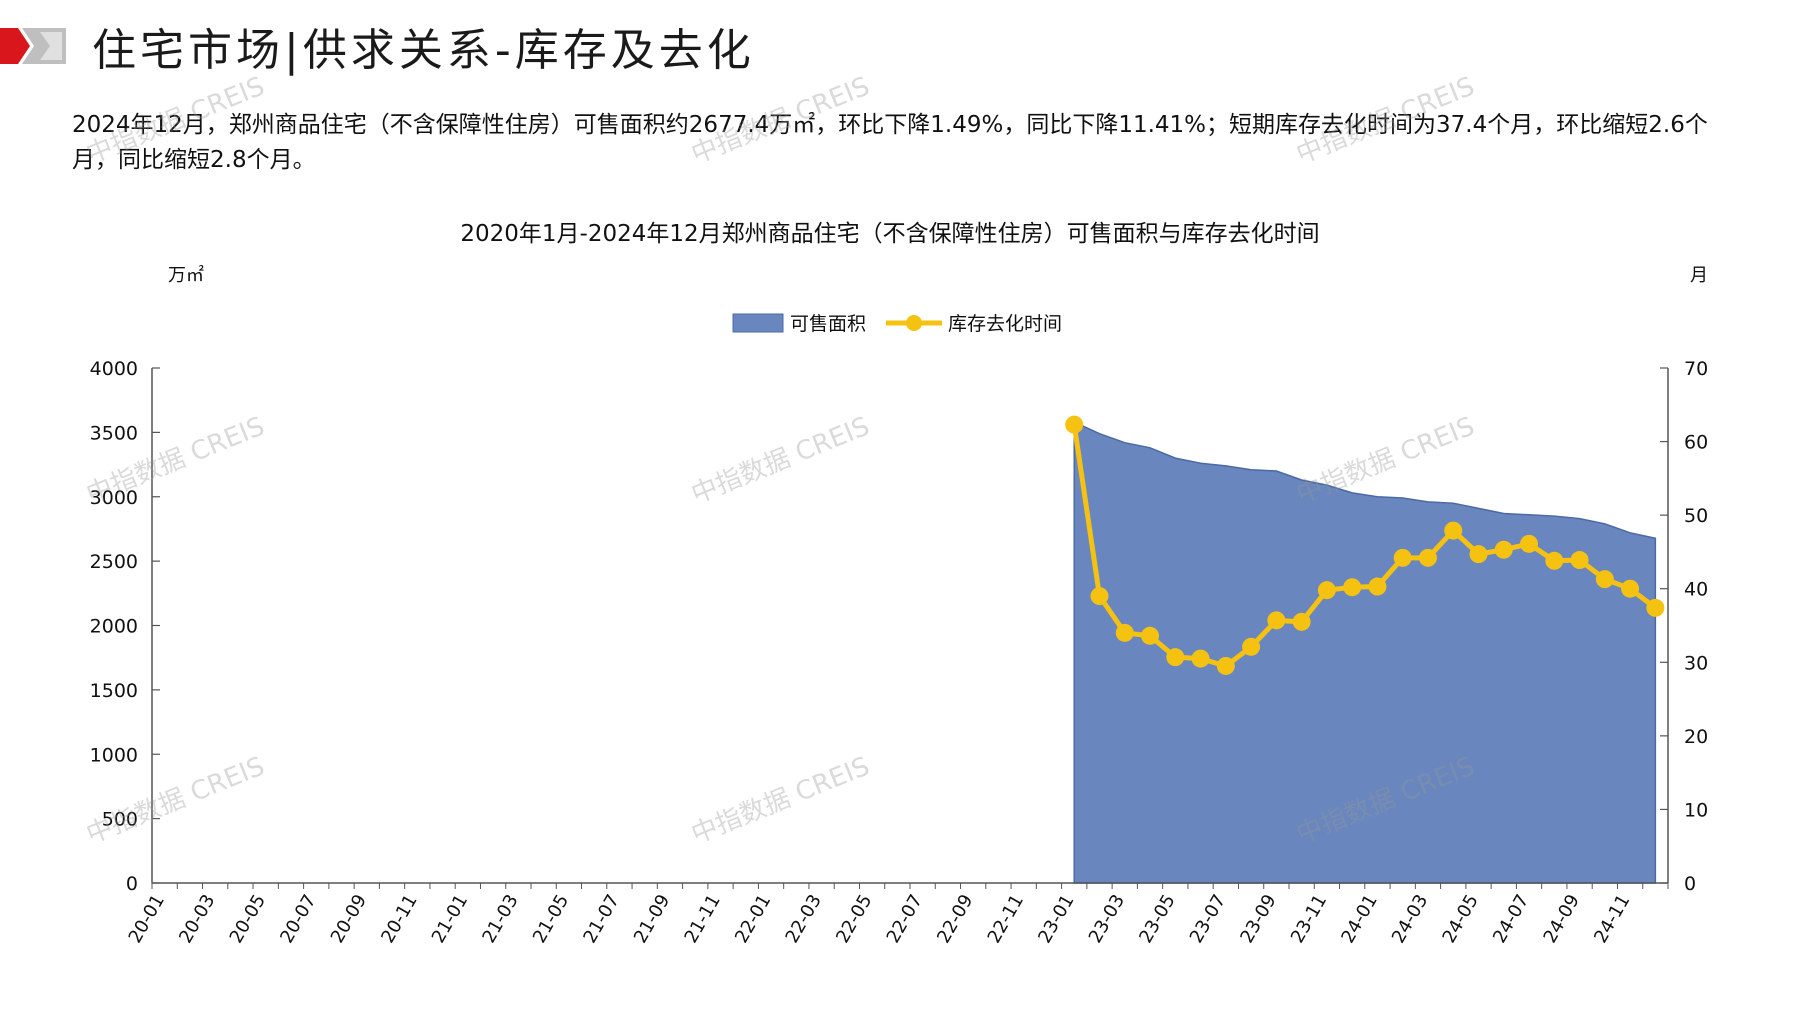  Describe the element at coordinates (147, 919) in the screenshot. I see `x-tick-label: 20-01` at that location.